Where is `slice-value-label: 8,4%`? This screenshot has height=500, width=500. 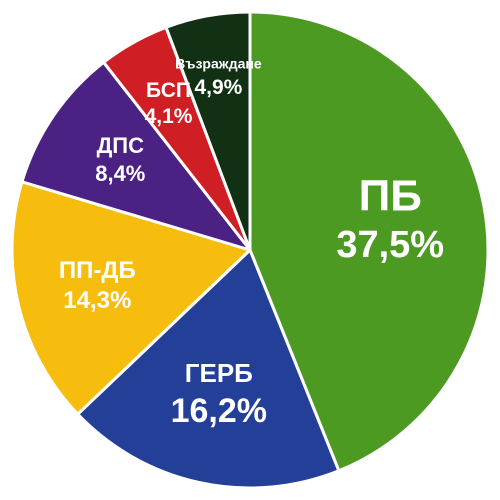 slice-value-label: 8,4% is located at coordinates (120, 173).